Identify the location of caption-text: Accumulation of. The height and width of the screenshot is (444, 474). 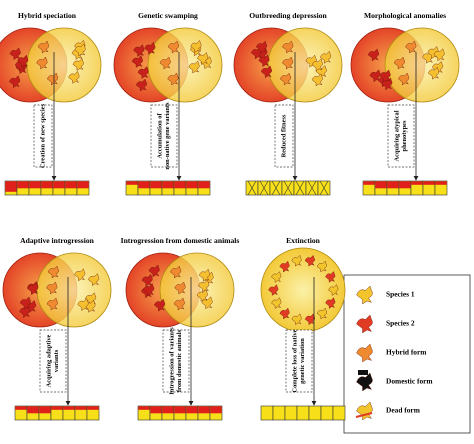
(160, 135).